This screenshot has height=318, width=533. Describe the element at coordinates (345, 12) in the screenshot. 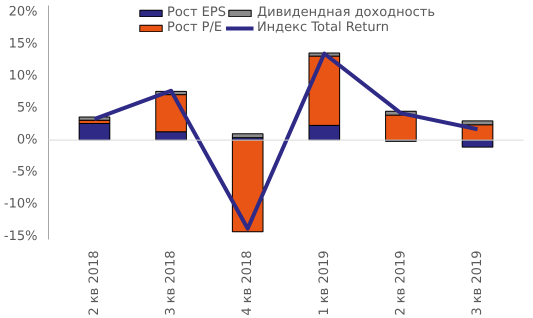

I see `legend-label: Дивидендная доходность` at that location.